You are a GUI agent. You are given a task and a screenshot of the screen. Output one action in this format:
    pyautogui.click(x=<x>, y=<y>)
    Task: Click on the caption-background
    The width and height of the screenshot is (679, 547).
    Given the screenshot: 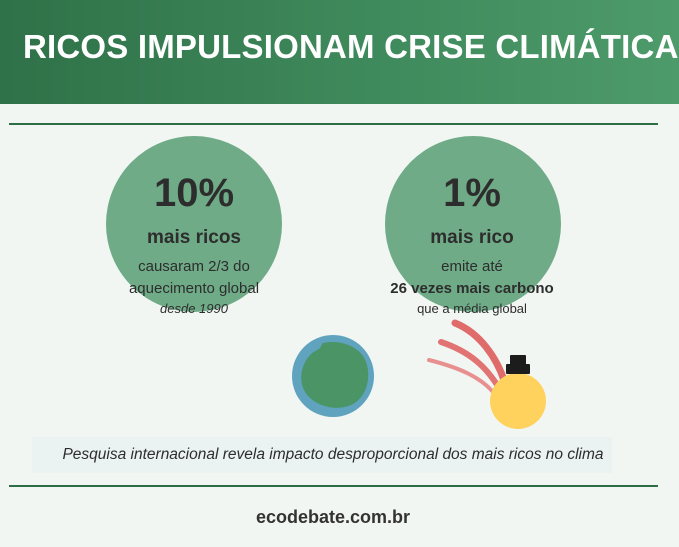 What is the action you would take?
    pyautogui.click(x=322, y=455)
    